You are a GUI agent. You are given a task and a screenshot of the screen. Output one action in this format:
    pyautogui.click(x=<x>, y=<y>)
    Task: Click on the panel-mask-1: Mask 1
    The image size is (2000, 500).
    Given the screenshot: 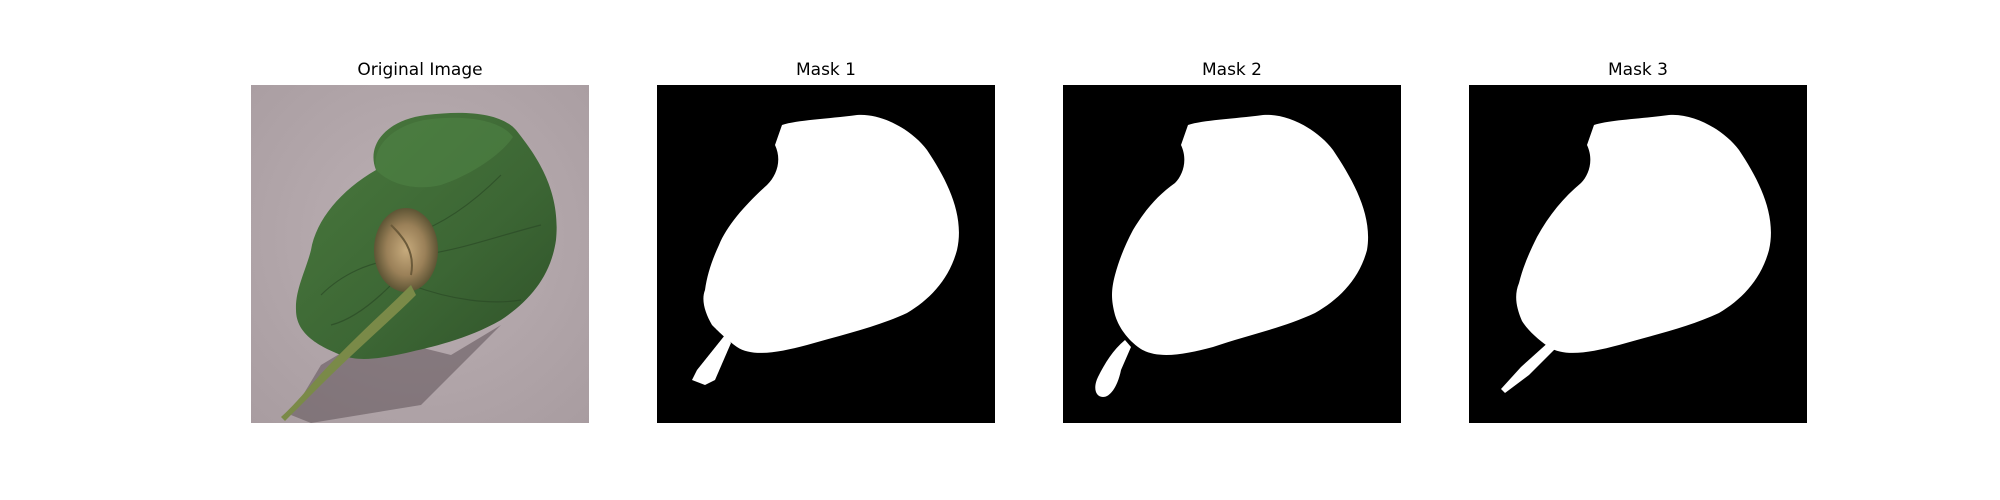 What is the action you would take?
    pyautogui.click(x=826, y=240)
    